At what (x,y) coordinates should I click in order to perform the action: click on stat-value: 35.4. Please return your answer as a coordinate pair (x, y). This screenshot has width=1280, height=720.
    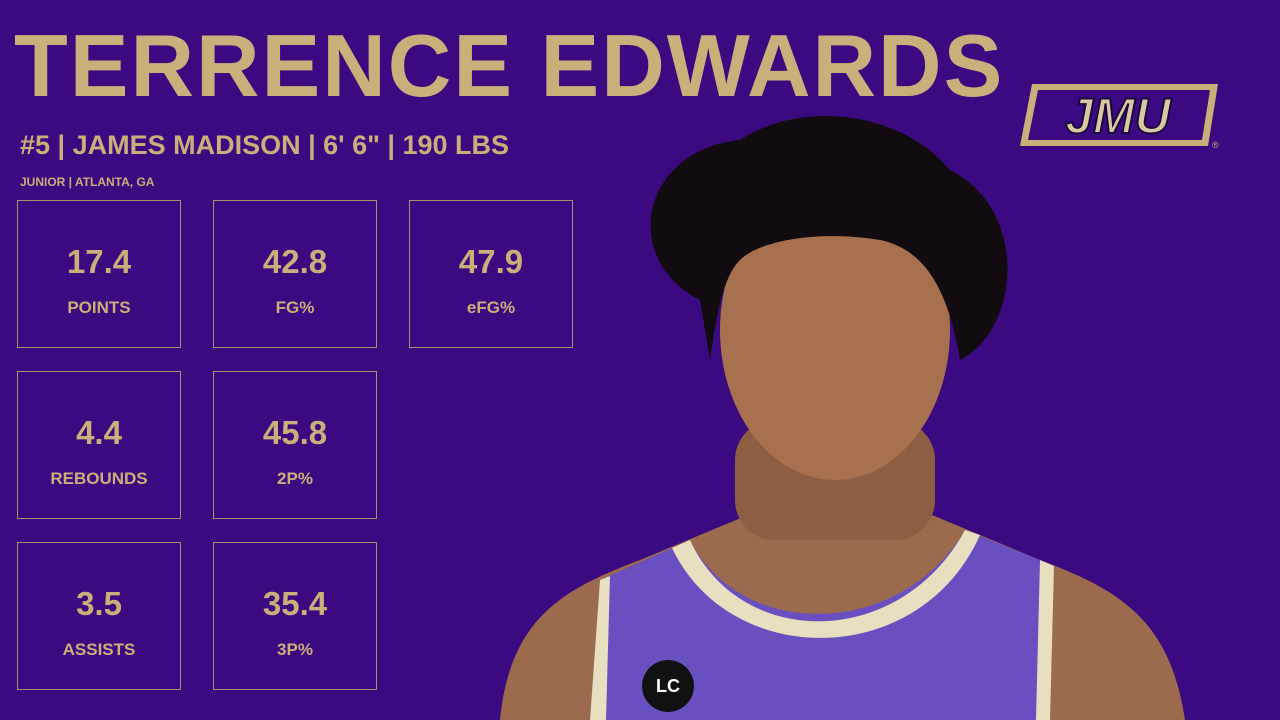
    Looking at the image, I should click on (295, 603).